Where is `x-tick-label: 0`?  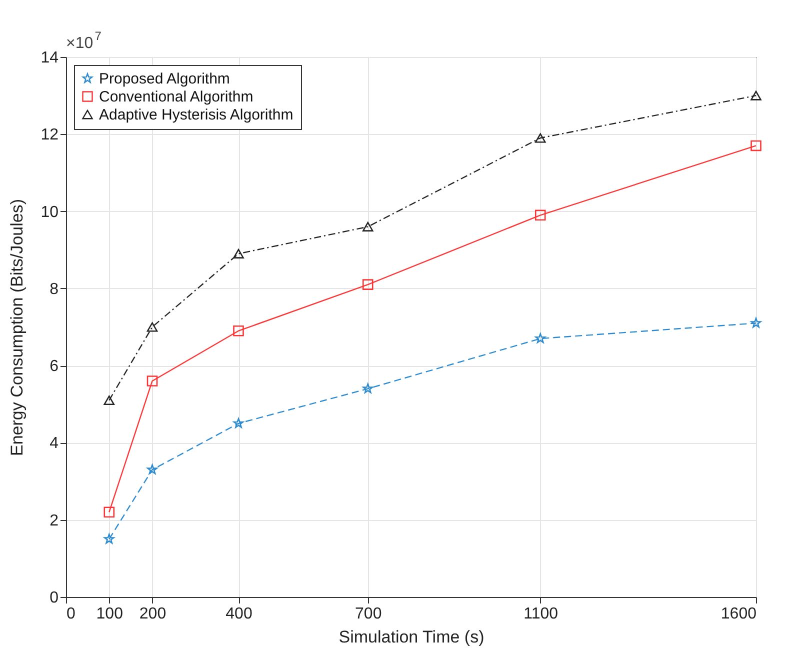 x-tick-label: 0 is located at coordinates (71, 614).